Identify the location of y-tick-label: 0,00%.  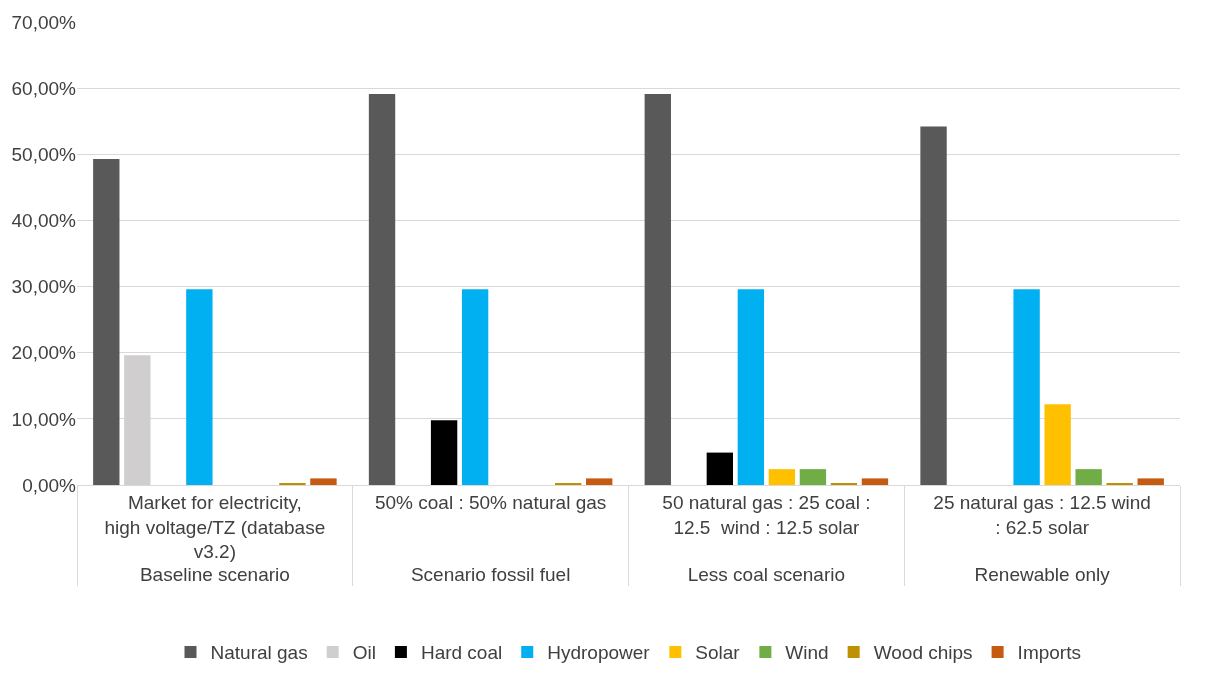
(49, 485).